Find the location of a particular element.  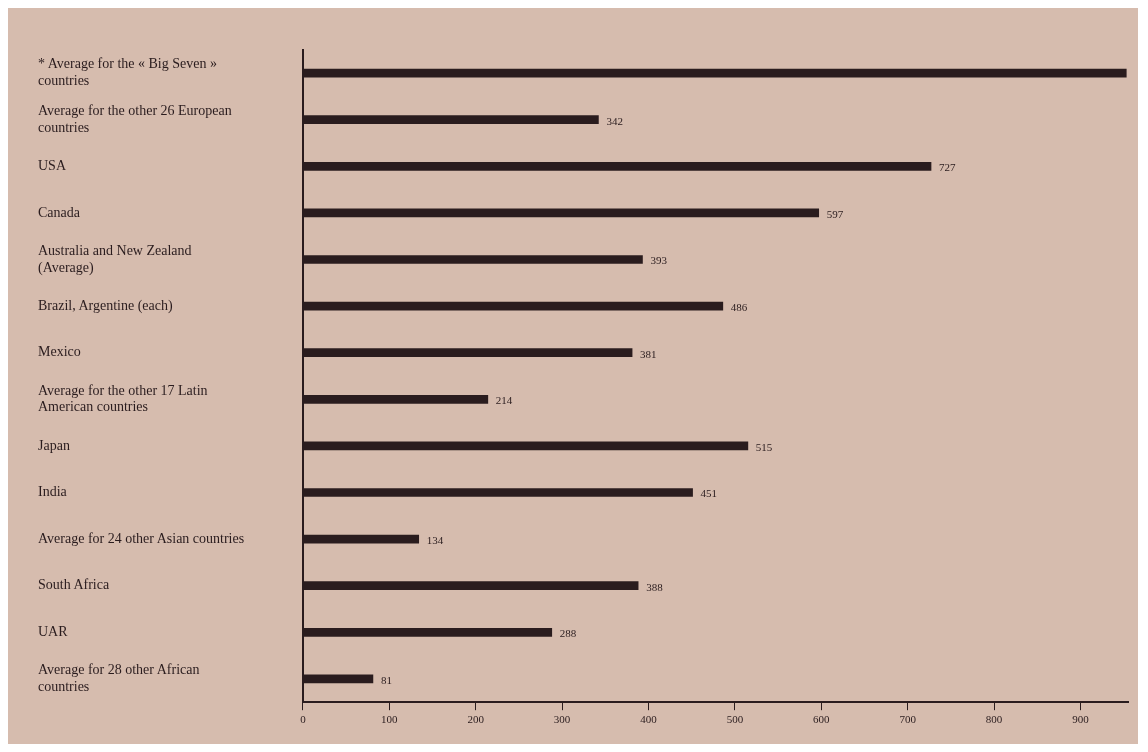

y-tick-label: Average for the other 26 European countries is located at coordinates (135, 118).